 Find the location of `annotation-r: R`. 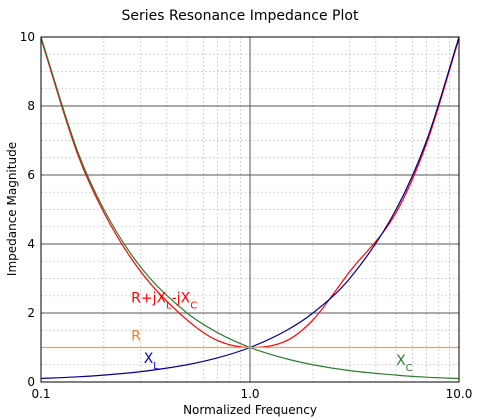

annotation-r: R is located at coordinates (136, 337).